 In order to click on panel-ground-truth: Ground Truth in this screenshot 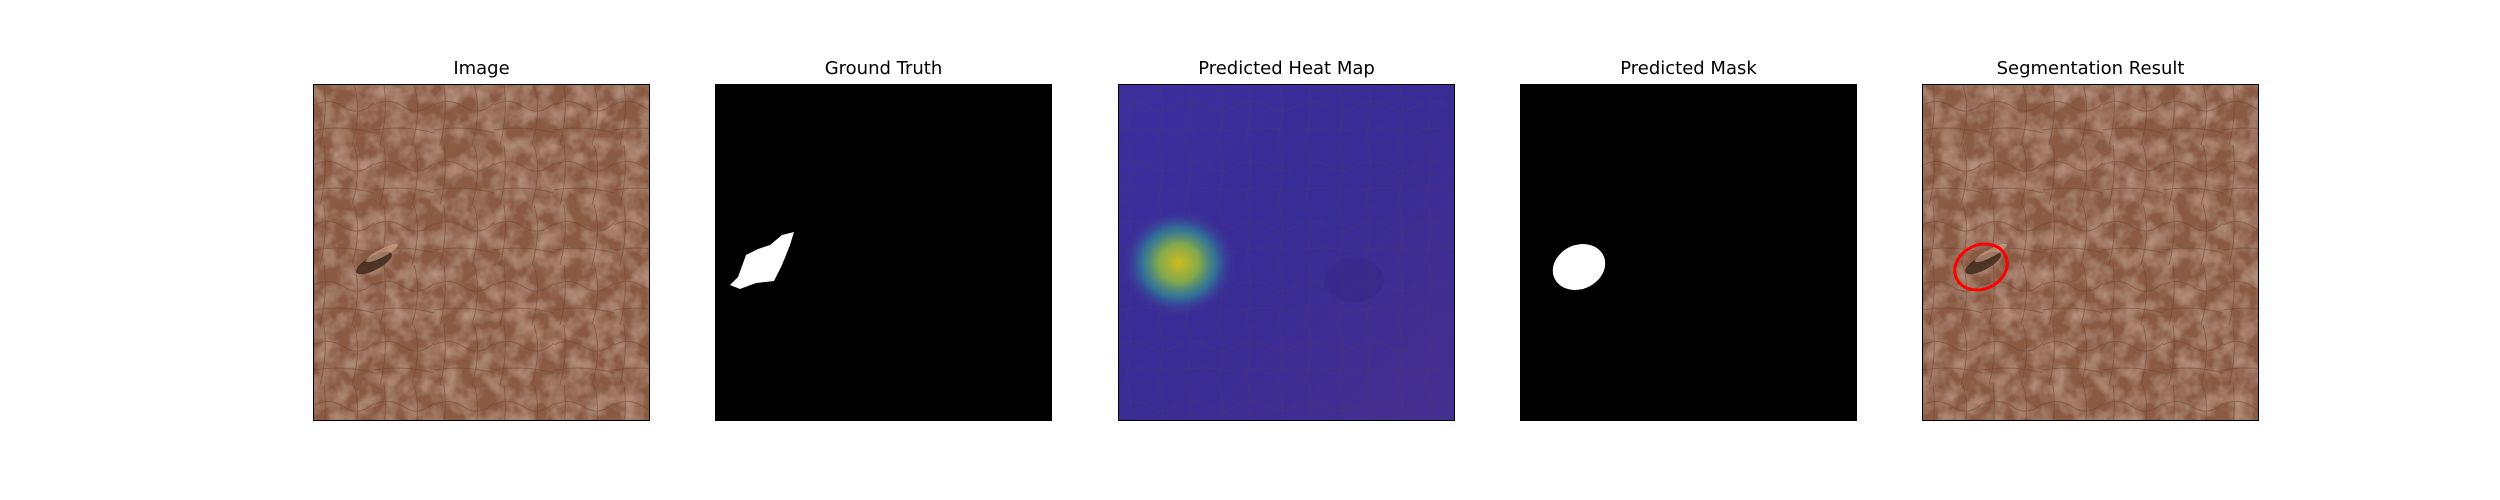, I will do `click(883, 215)`.